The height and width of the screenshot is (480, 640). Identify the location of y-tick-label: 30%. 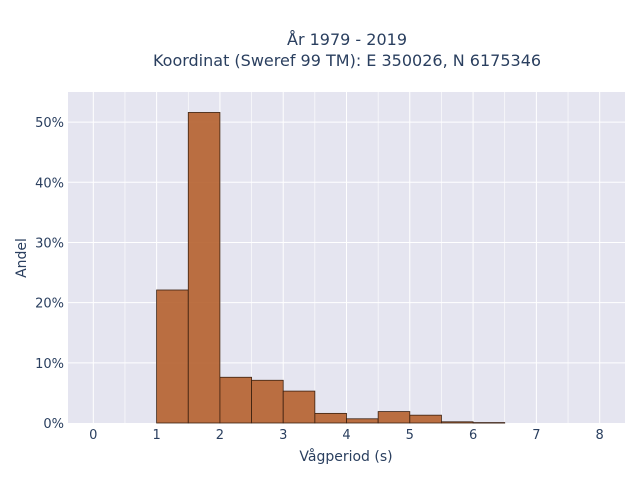
(49, 243).